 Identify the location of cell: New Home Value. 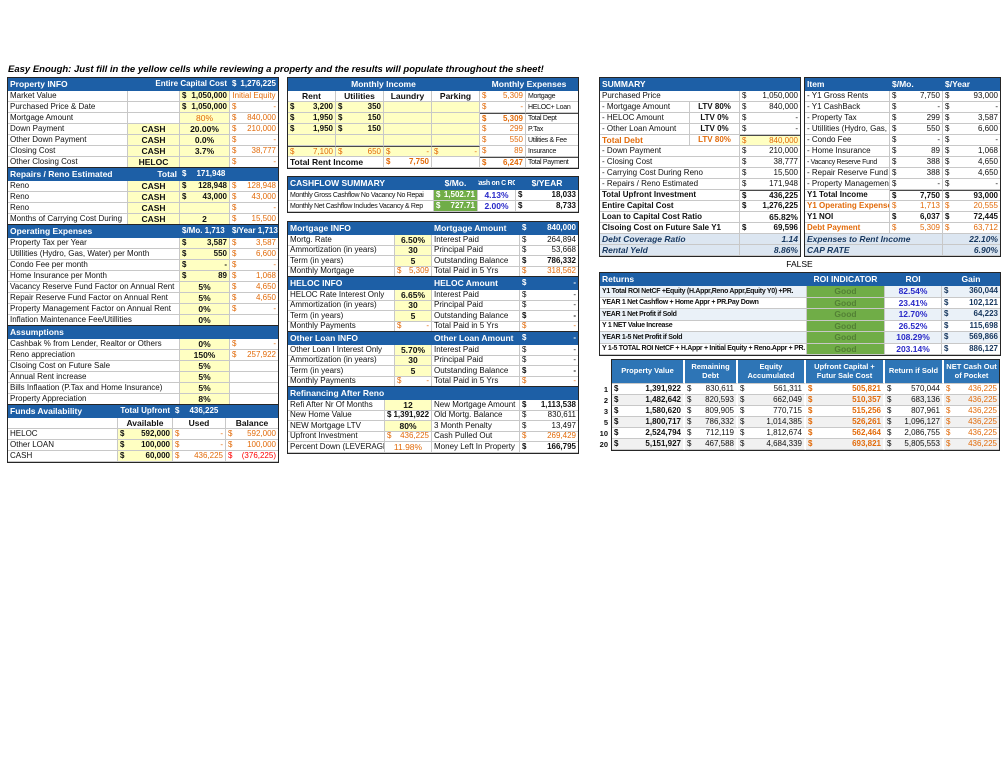
(336, 415).